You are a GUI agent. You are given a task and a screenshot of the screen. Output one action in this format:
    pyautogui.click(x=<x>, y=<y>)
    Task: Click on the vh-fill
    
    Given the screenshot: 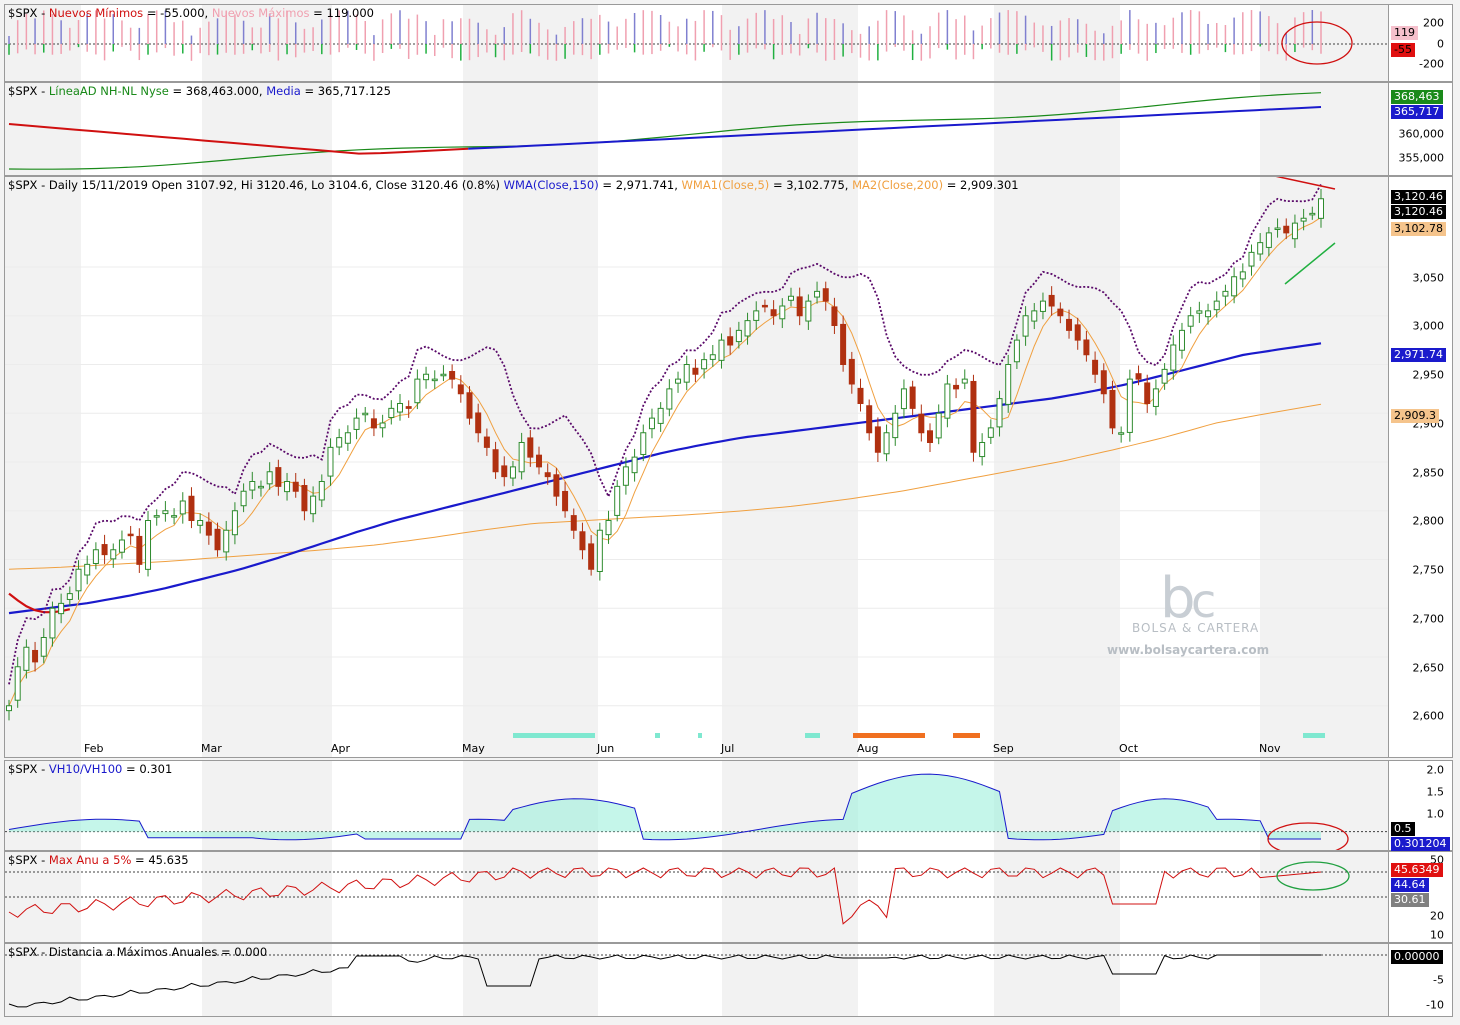 What is the action you would take?
    pyautogui.click(x=665, y=807)
    